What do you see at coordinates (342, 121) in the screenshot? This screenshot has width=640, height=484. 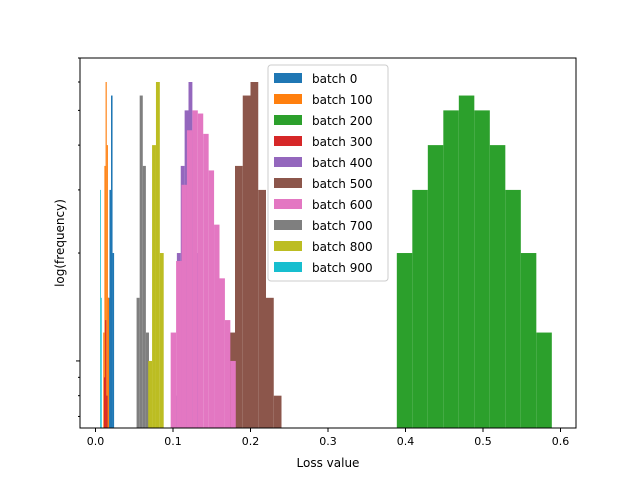 I see `legend-label: batch 200` at bounding box center [342, 121].